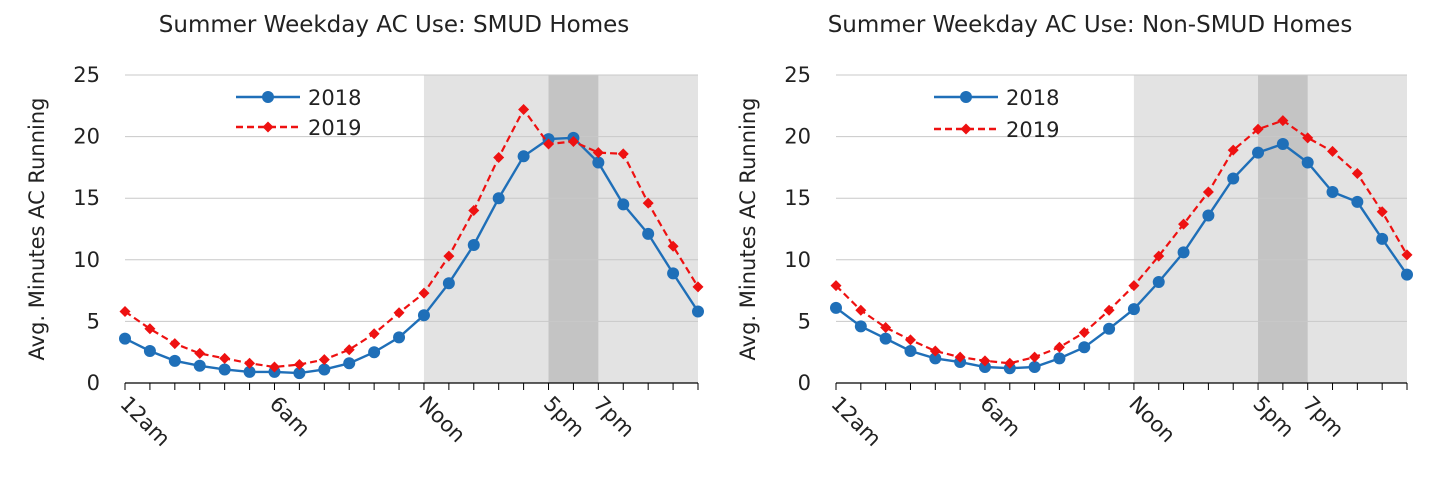 The height and width of the screenshot is (485, 1456). Describe the element at coordinates (394, 25) in the screenshot. I see `chart-title: Summer Weekday AC Use: SMUD Homes` at that location.